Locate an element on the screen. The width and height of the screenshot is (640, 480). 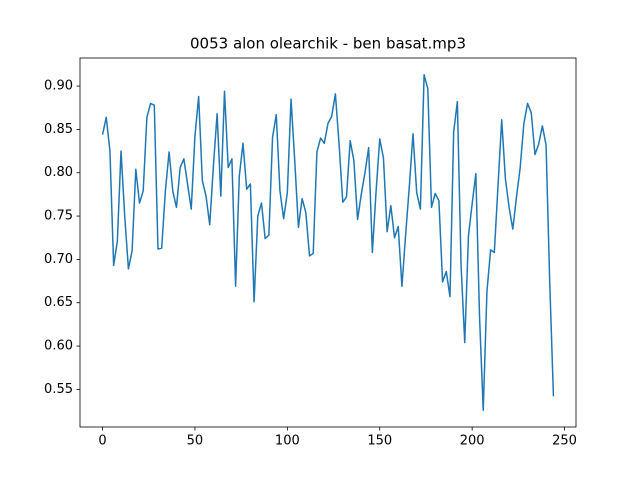
y-tick-label: 0.75 is located at coordinates (58, 216).